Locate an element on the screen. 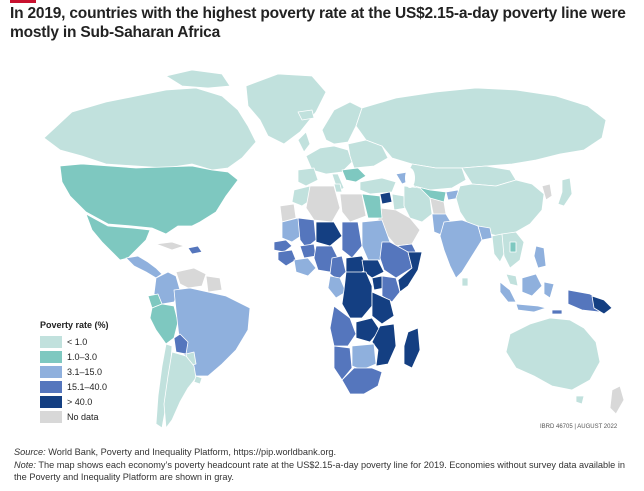 This screenshot has width=644, height=491. region-eritrea-ethiopia is located at coordinates (396, 260).